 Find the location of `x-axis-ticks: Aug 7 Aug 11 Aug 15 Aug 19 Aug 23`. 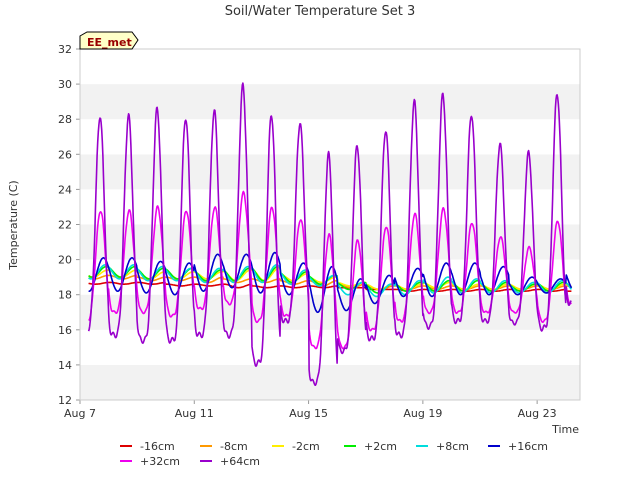

x-axis-ticks: Aug 7 Aug 11 Aug 15 Aug 19 Aug 23 is located at coordinates (310, 410).